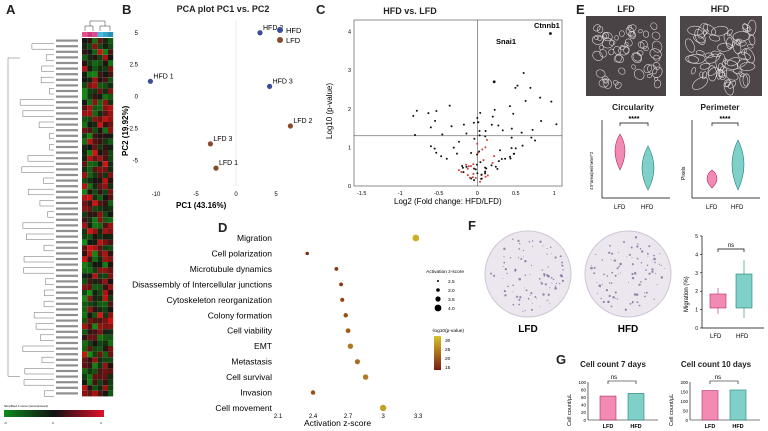 The image size is (768, 431). What do you see at coordinates (156, 195) in the screenshot?
I see `pca-xtick: -10` at bounding box center [156, 195].